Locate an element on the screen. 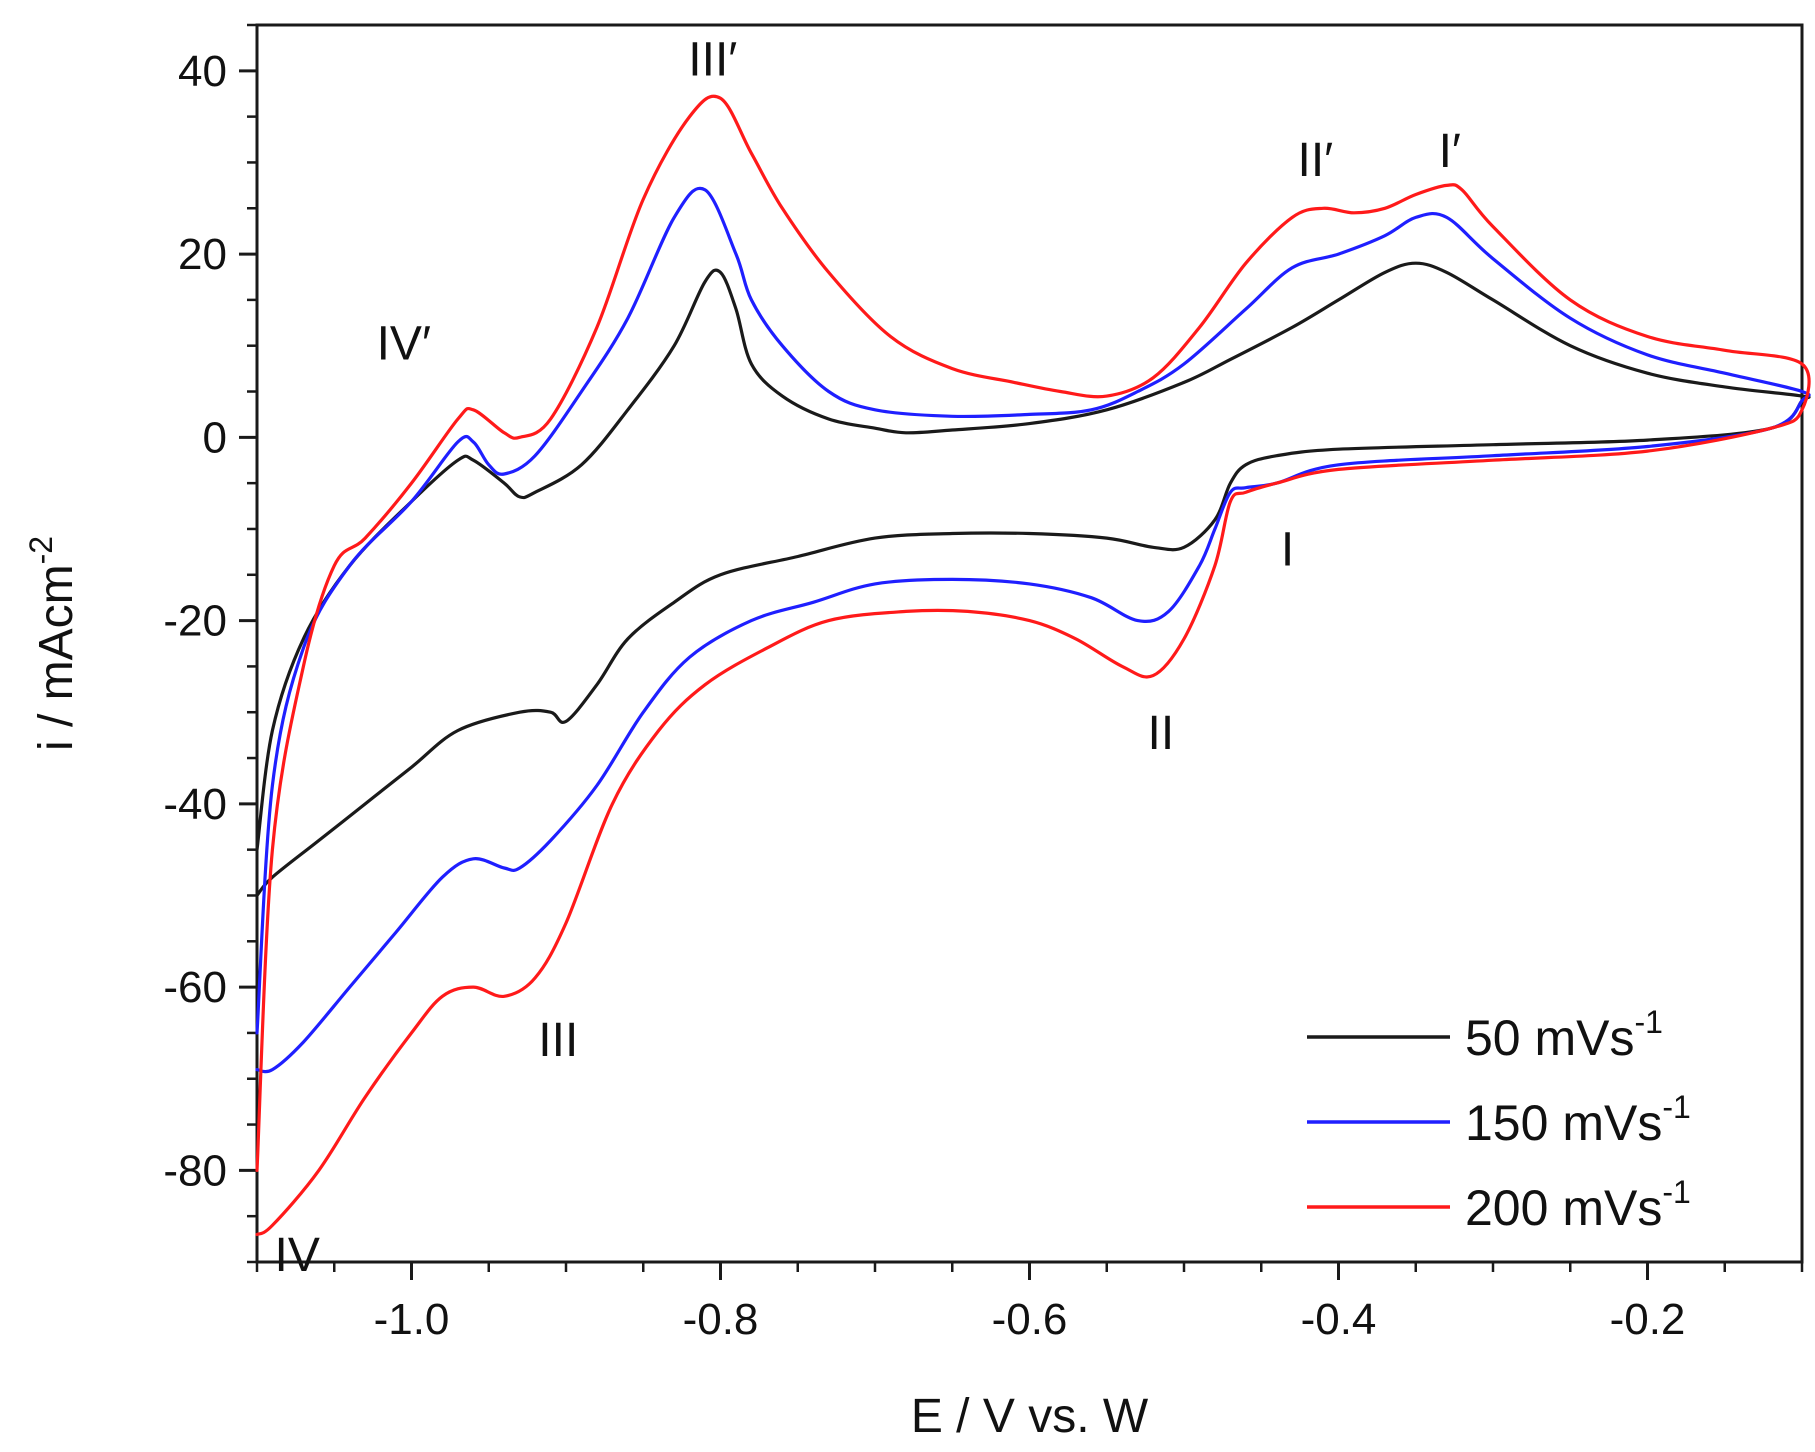  y-axis-title: i / mAcm-2 is located at coordinates (53, 643).